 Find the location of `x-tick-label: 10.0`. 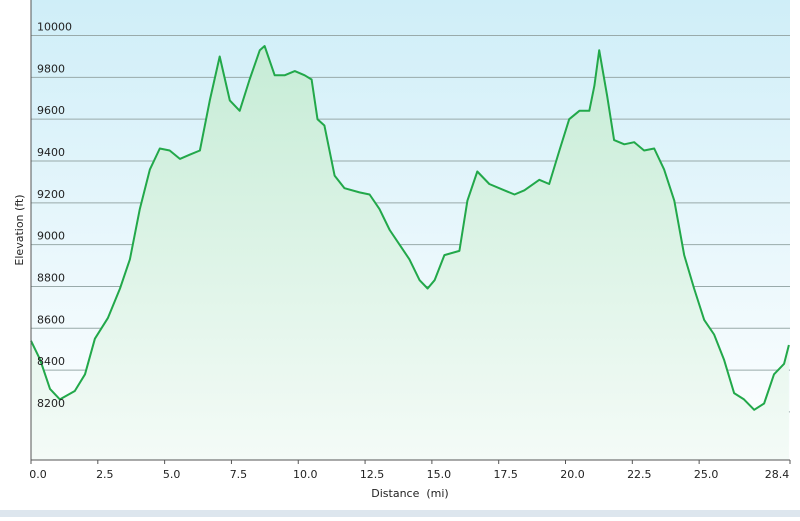

x-tick-label: 10.0 is located at coordinates (305, 474).